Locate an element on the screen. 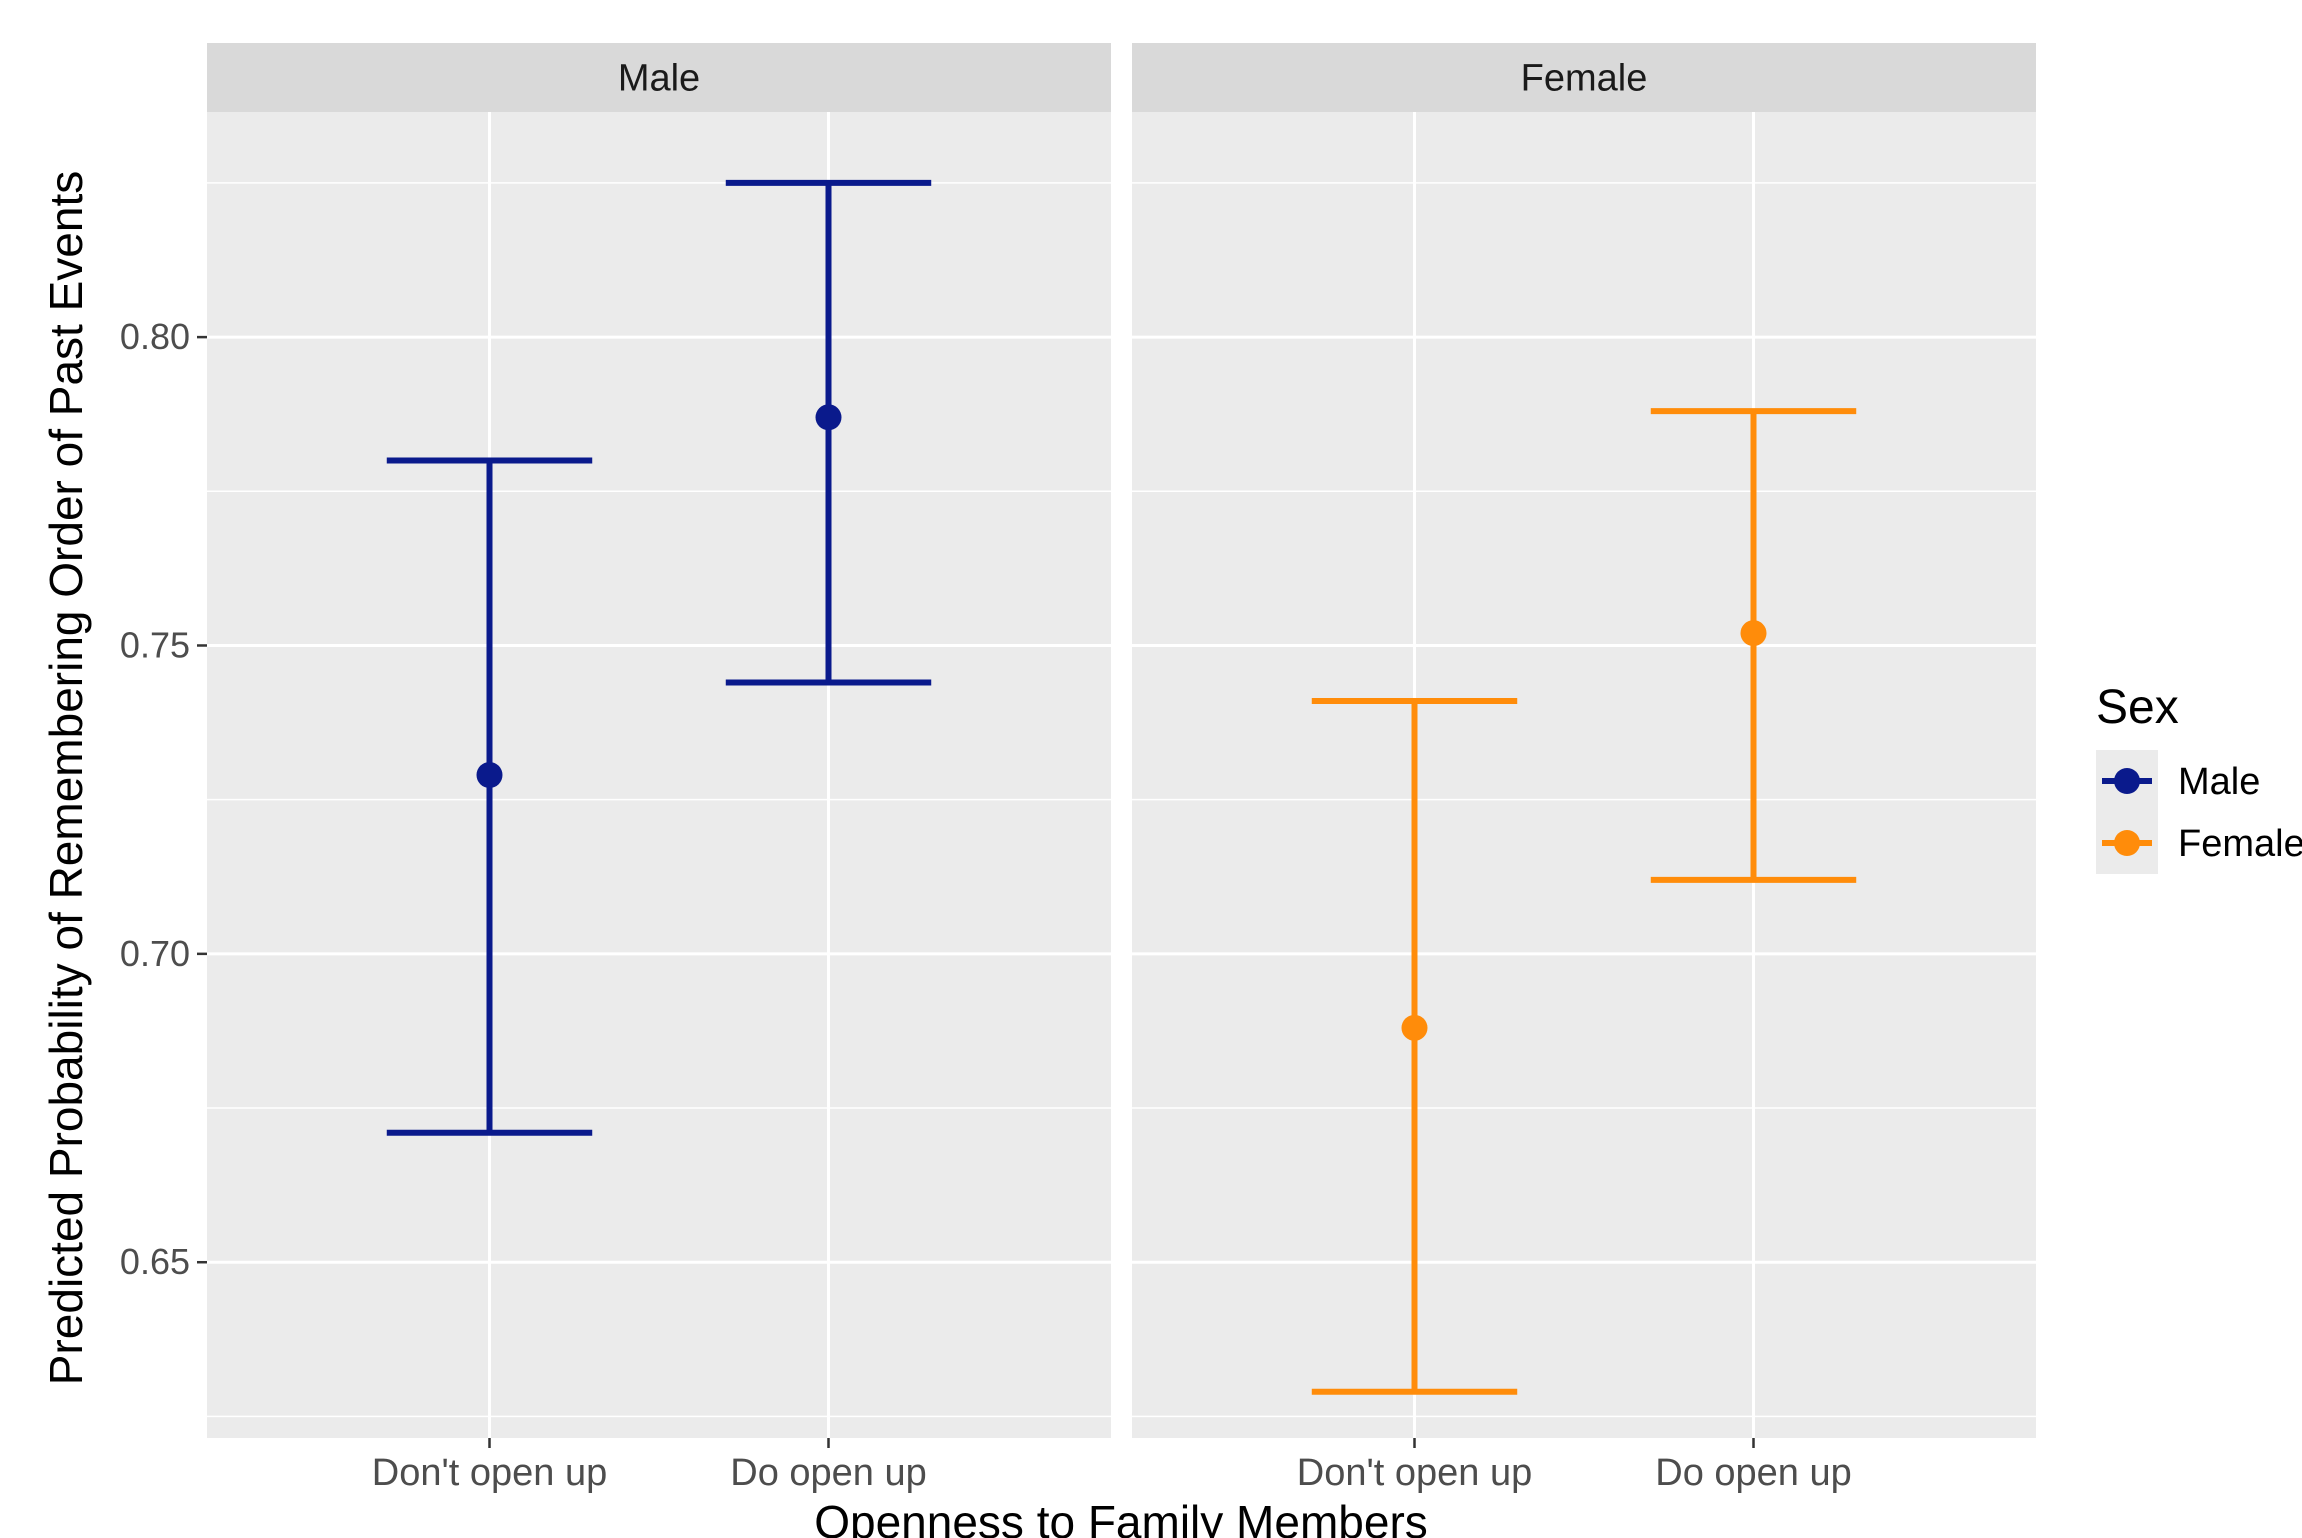 This screenshot has width=2302, height=1538. legend-item-male: Male is located at coordinates (2178, 781).